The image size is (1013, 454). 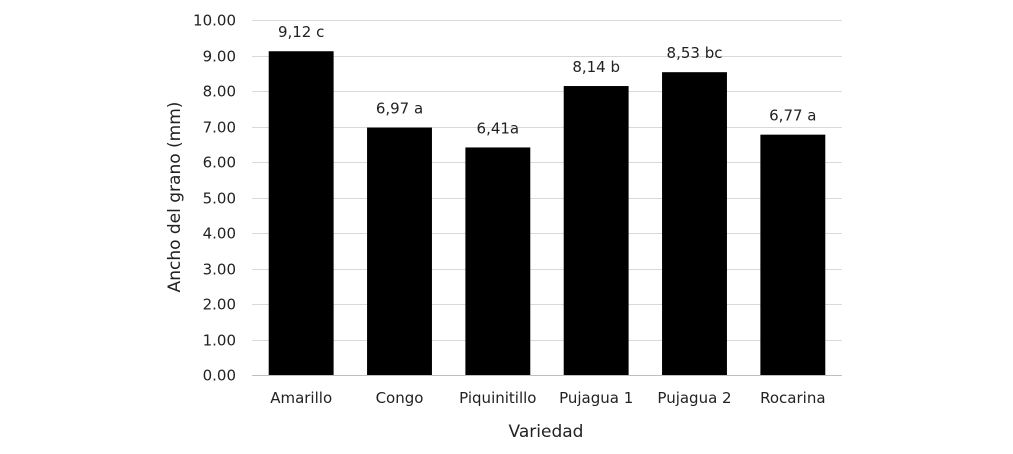 What do you see at coordinates (219, 128) in the screenshot?
I see `y-tick-label: 7.00` at bounding box center [219, 128].